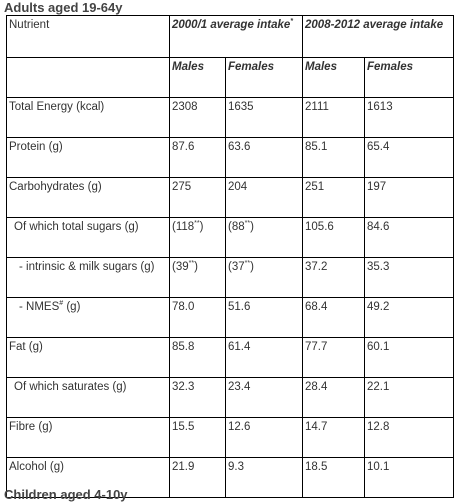 The image size is (458, 502). What do you see at coordinates (264, 397) in the screenshot?
I see `value-cell: 23.4` at bounding box center [264, 397].